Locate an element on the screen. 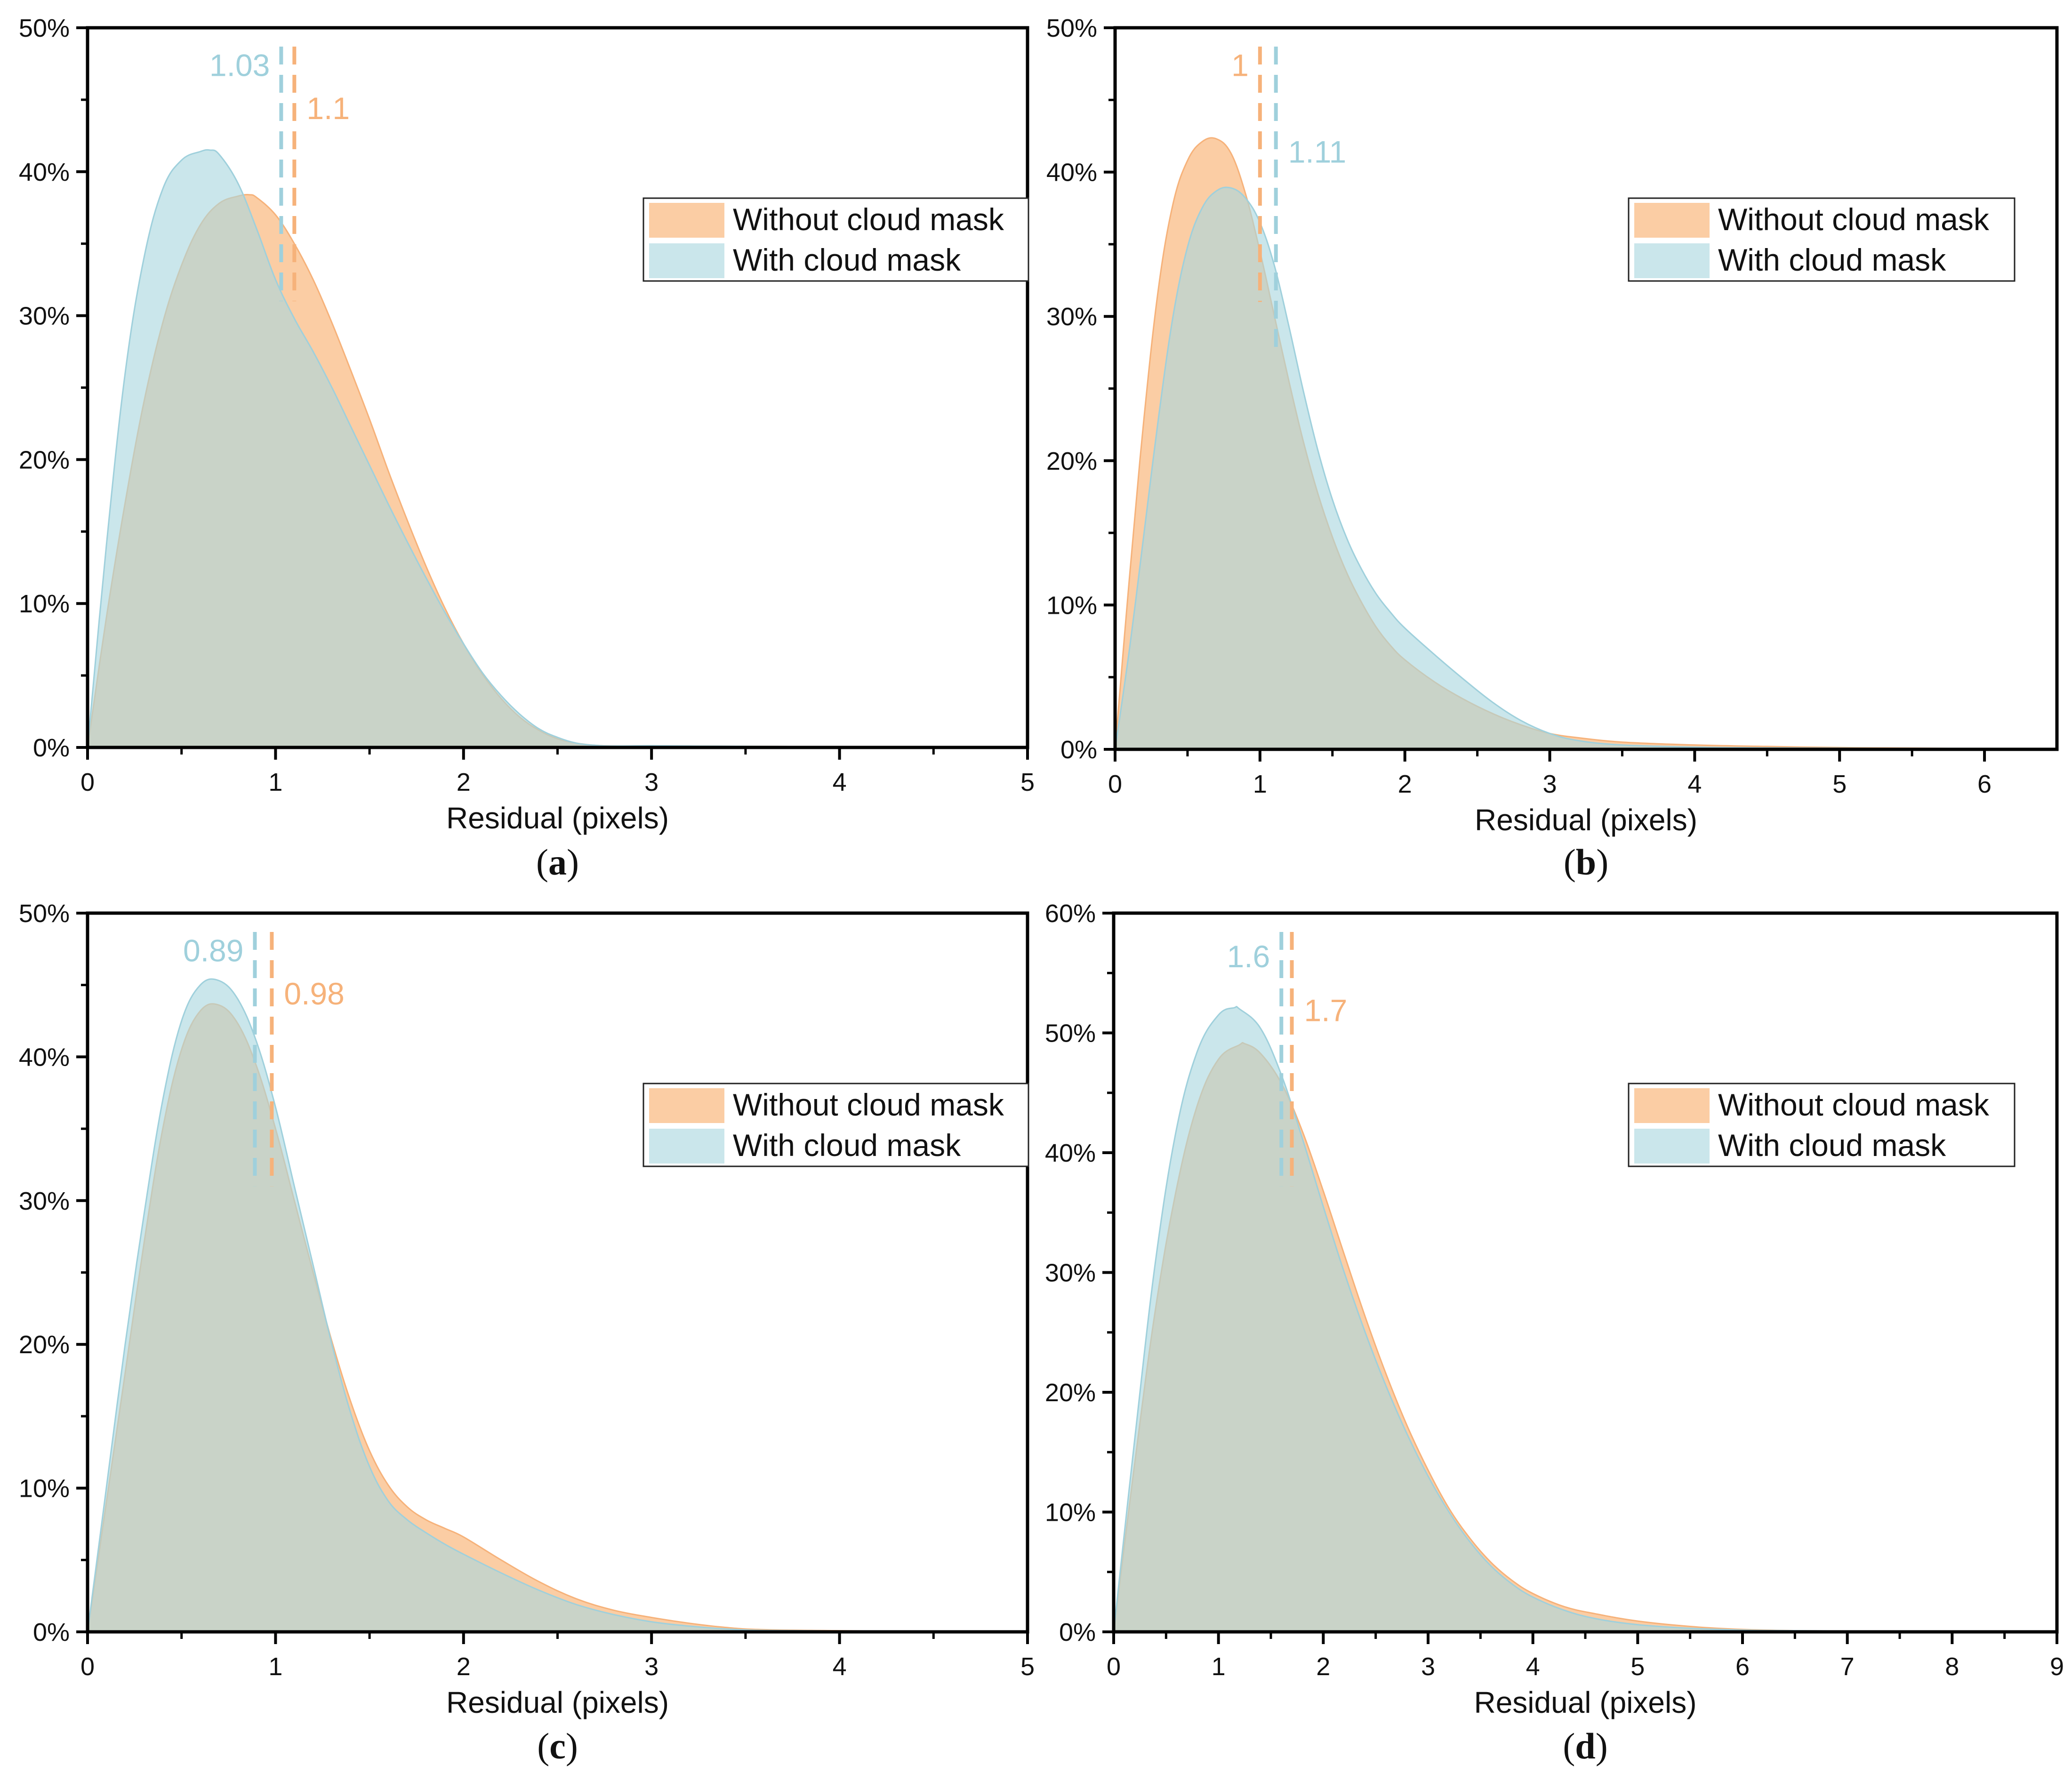  panel-label: (c) is located at coordinates (557, 1746).